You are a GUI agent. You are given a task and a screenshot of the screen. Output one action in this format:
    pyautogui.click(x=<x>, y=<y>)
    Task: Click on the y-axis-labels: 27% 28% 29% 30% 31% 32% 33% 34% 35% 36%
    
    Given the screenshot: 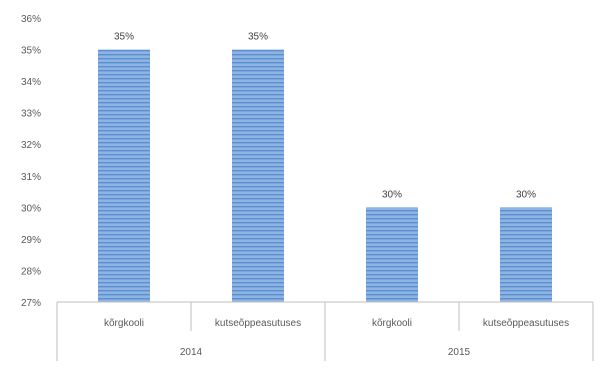 What is the action you would take?
    pyautogui.click(x=31, y=161)
    